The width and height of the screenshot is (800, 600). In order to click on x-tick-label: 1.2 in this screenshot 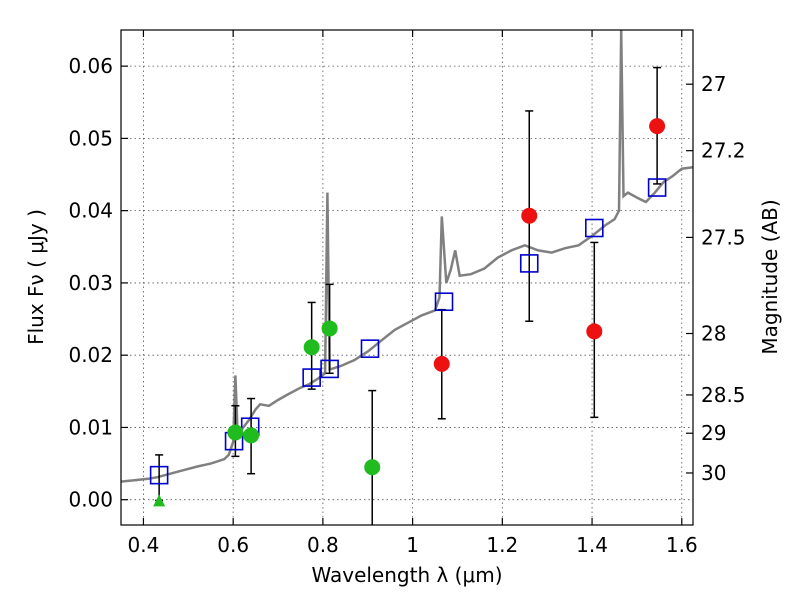, I will do `click(502, 545)`.